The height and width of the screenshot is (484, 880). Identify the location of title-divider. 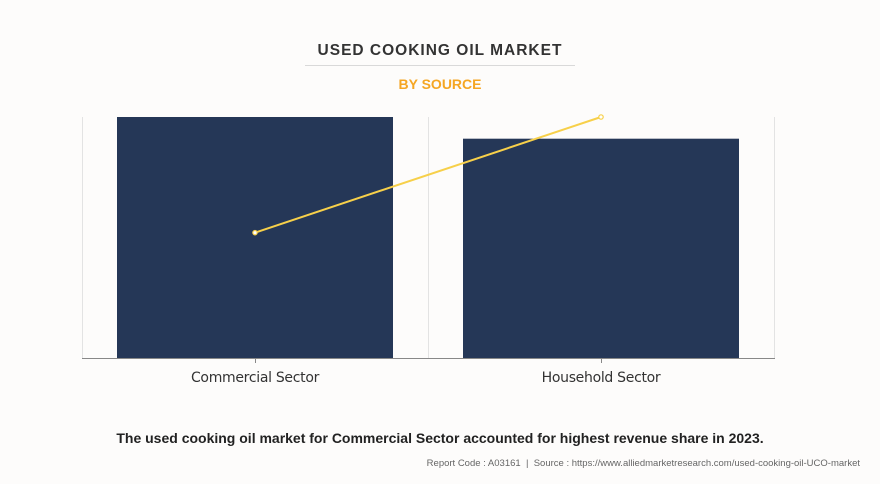
(440, 65).